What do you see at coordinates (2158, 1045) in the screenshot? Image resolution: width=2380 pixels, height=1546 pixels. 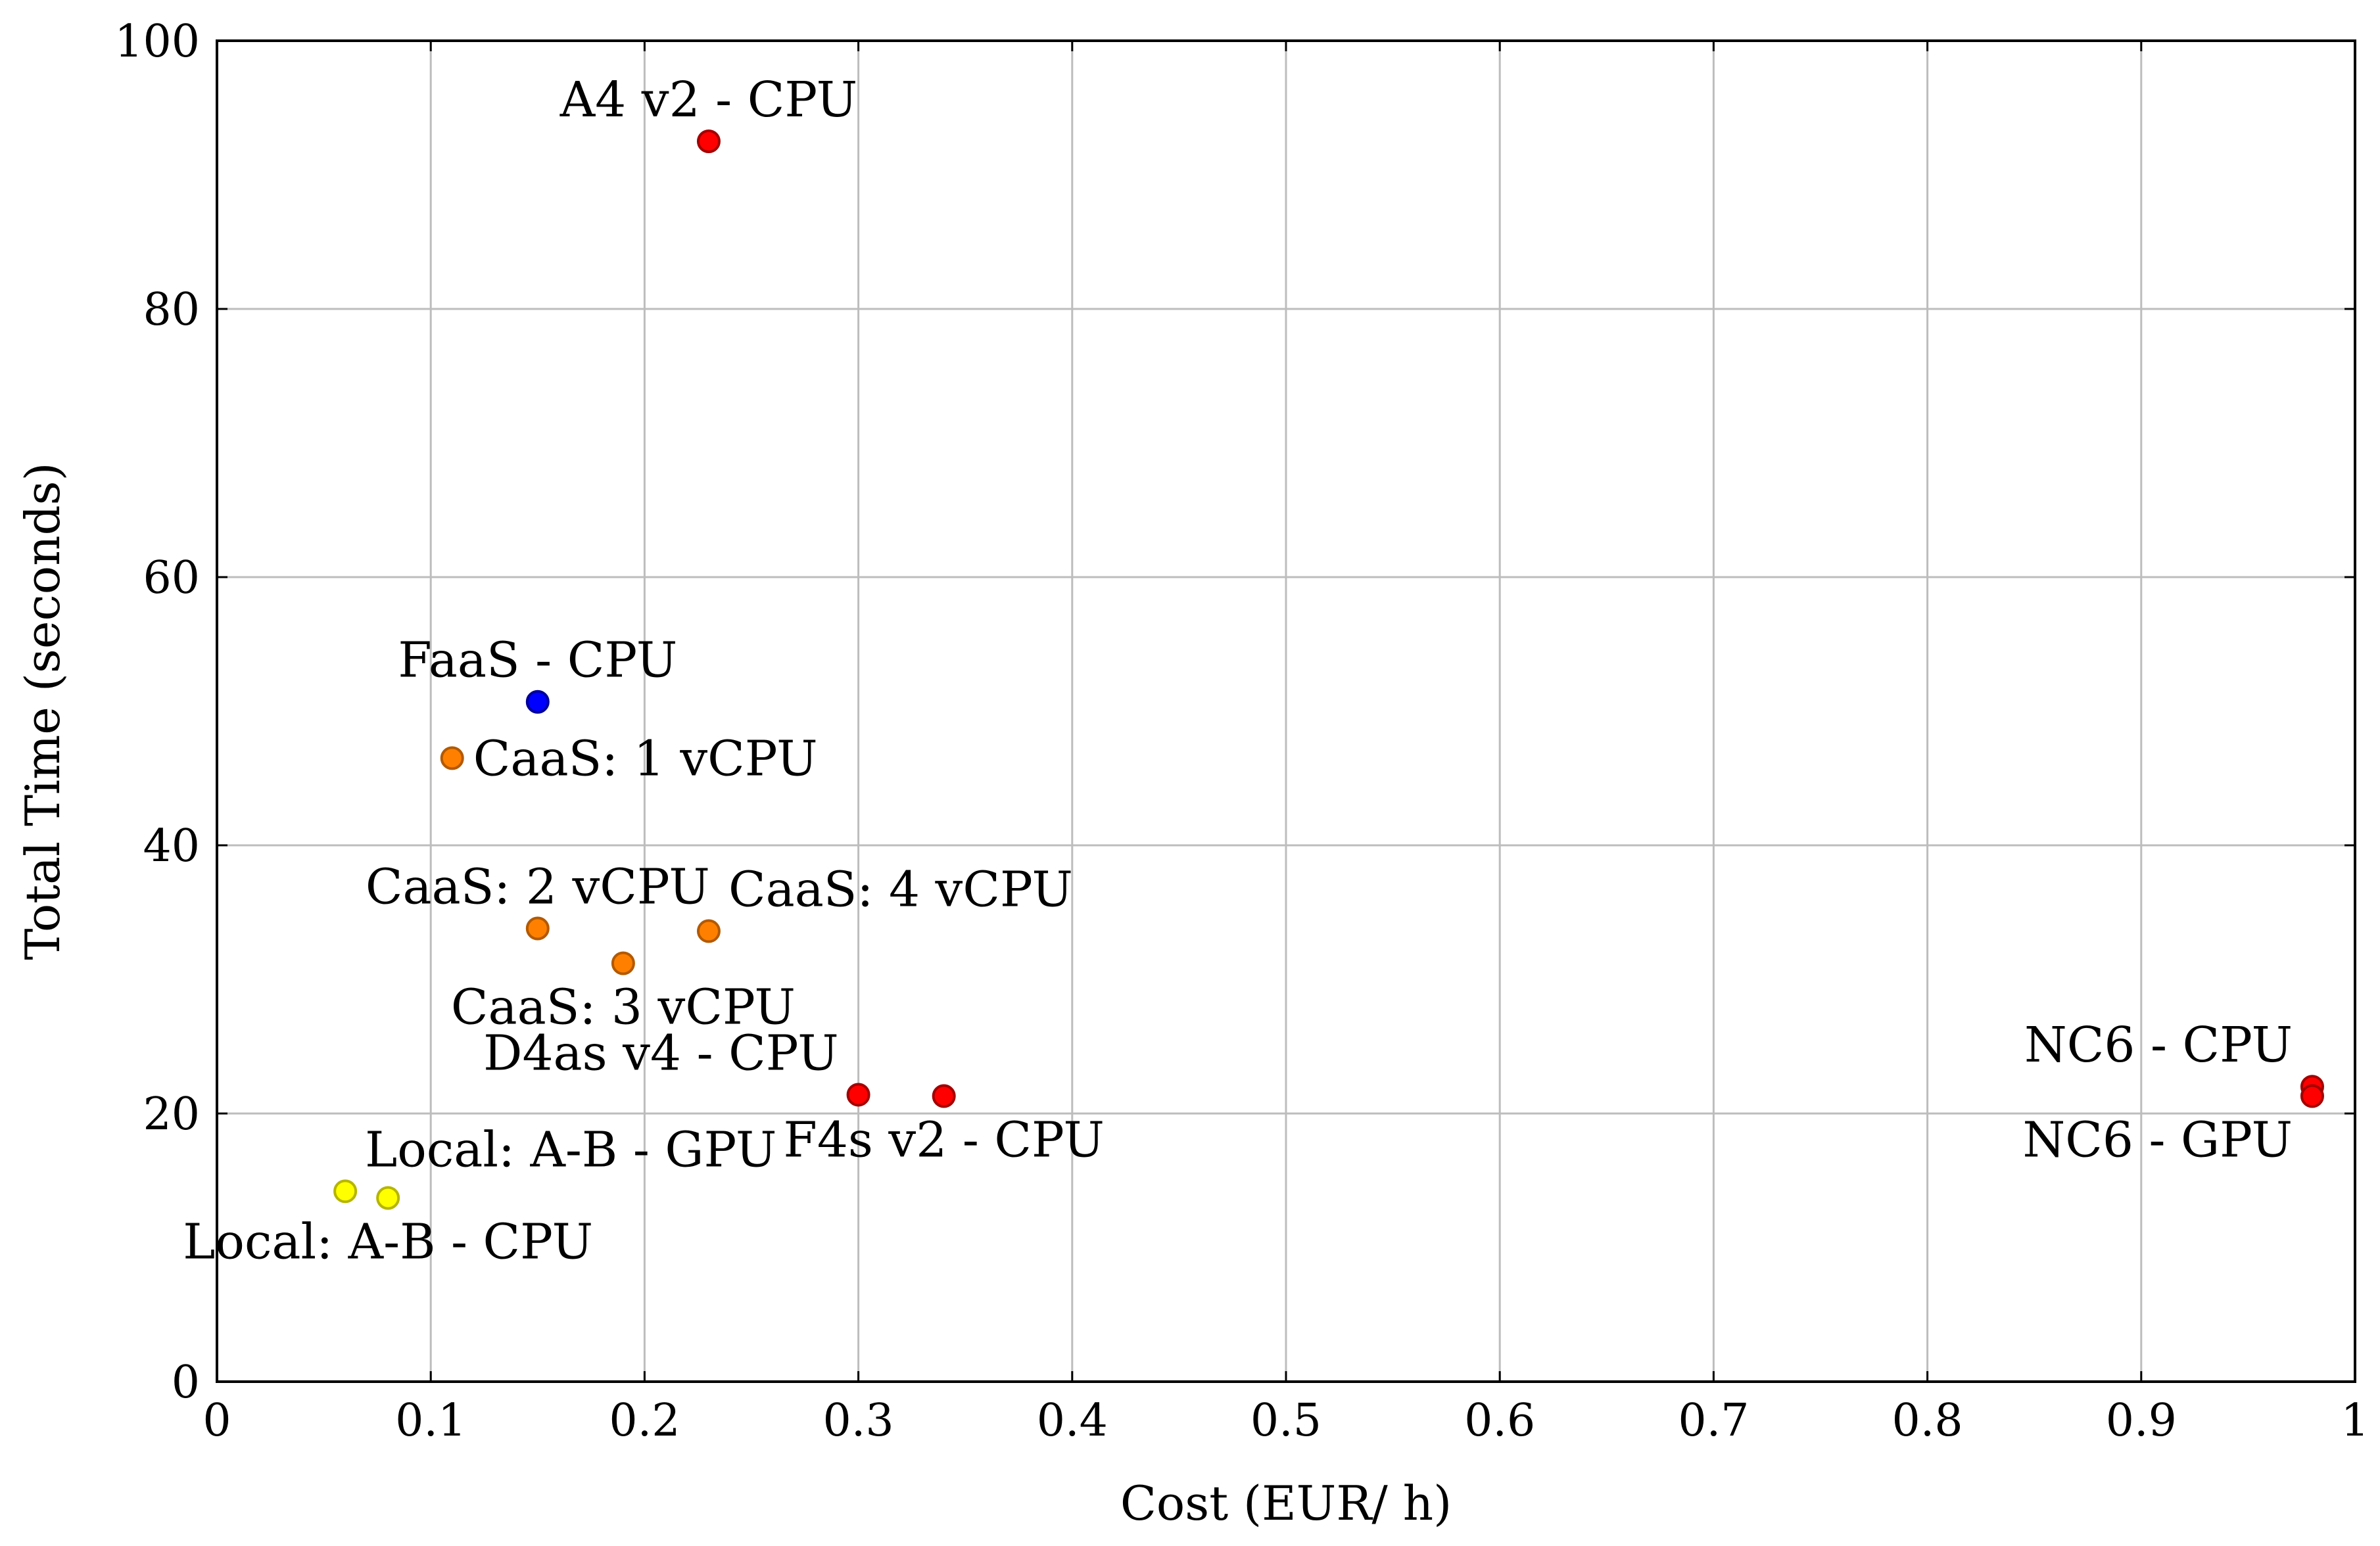 I see `data-point-label: NC6 - CPU` at bounding box center [2158, 1045].